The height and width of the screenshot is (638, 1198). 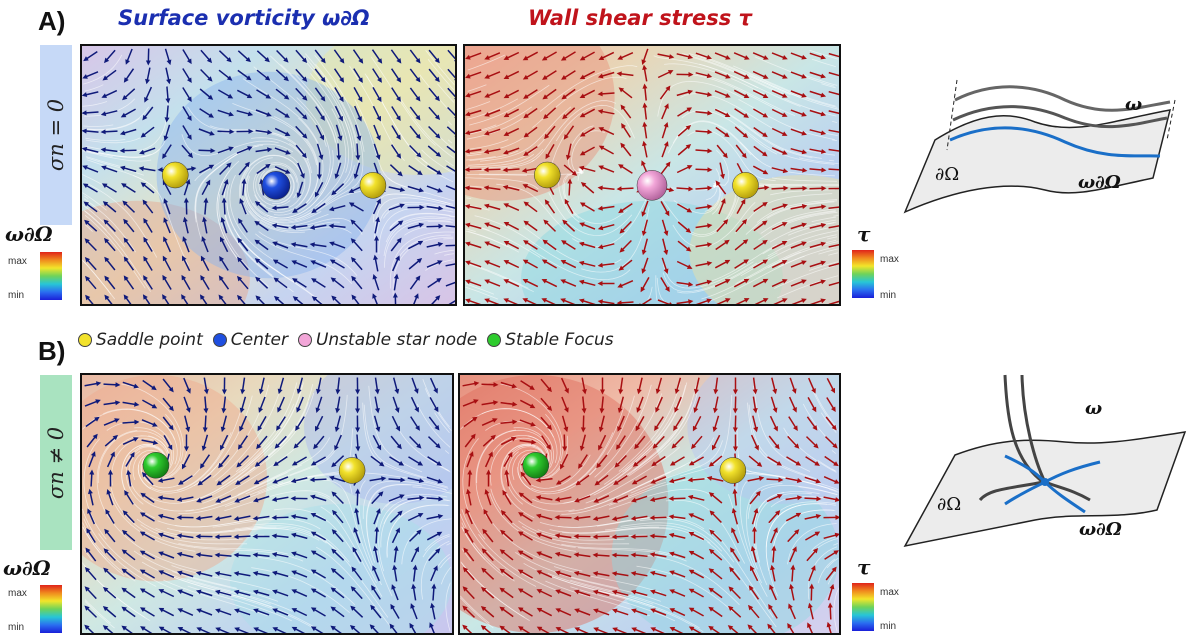 What do you see at coordinates (1099, 182) in the screenshot?
I see `omega-boundary-label-a: ω∂Ω` at bounding box center [1099, 182].